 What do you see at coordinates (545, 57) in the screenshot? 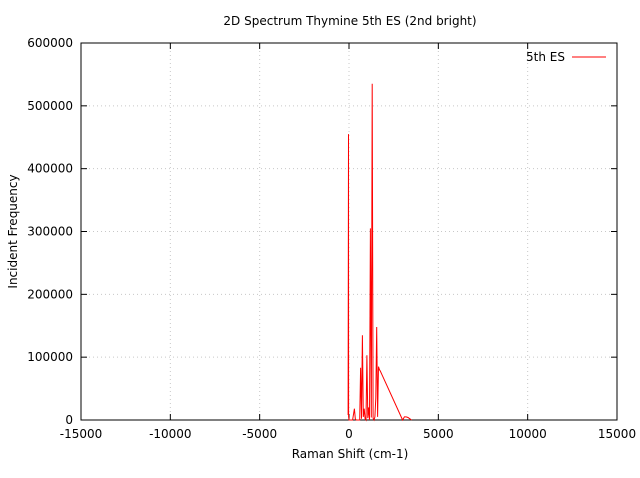
I see `legend-label-5th-es: 5th ES` at bounding box center [545, 57].